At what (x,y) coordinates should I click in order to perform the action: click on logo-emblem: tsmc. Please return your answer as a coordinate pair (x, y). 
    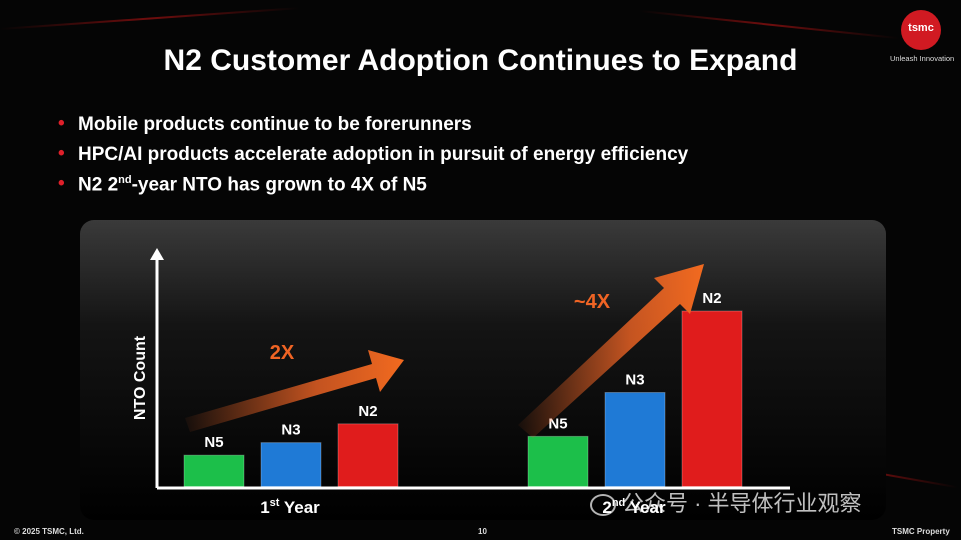
    Looking at the image, I should click on (921, 30).